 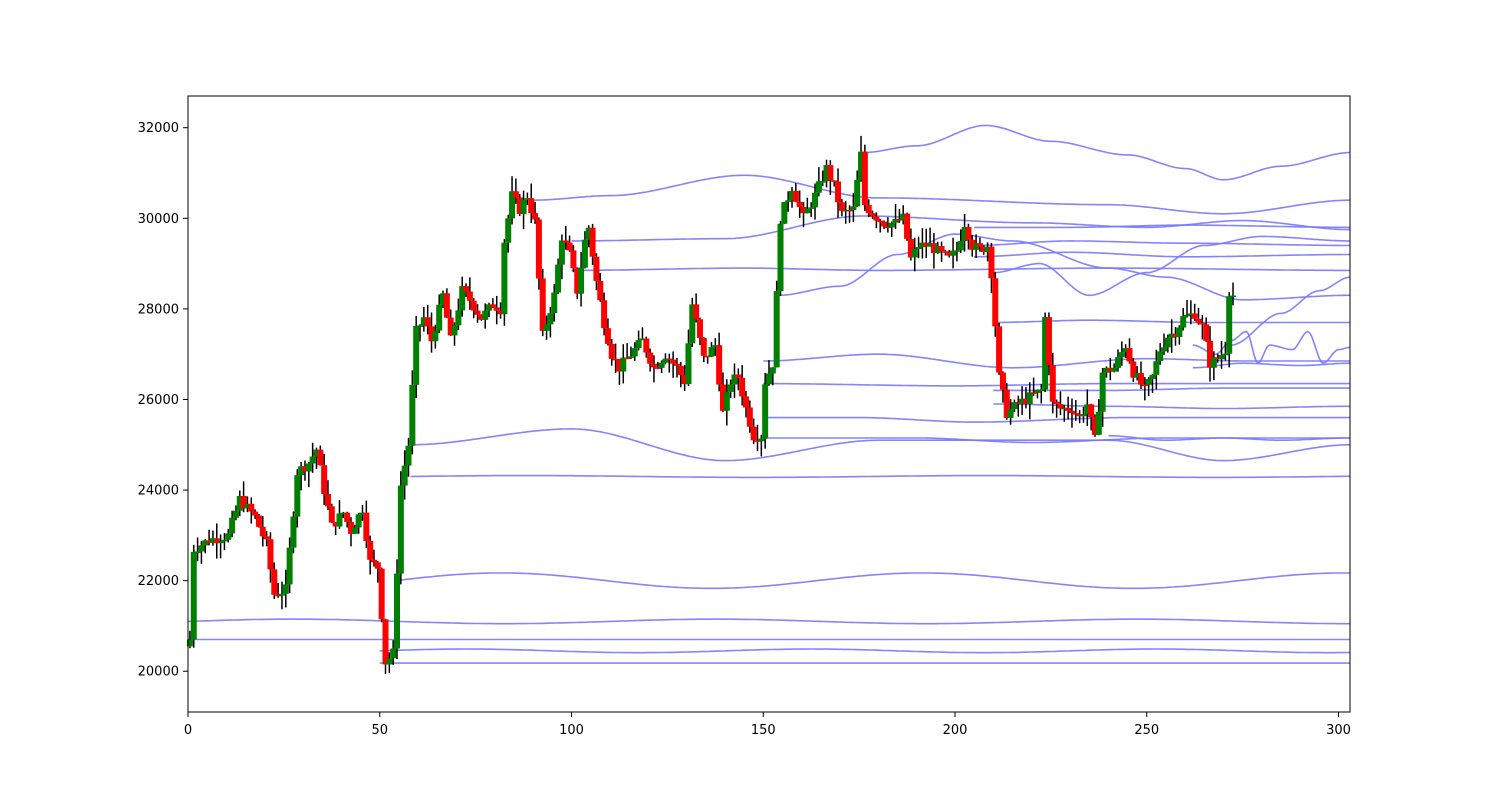 I want to click on y-tick-label: 26000, so click(x=158, y=400).